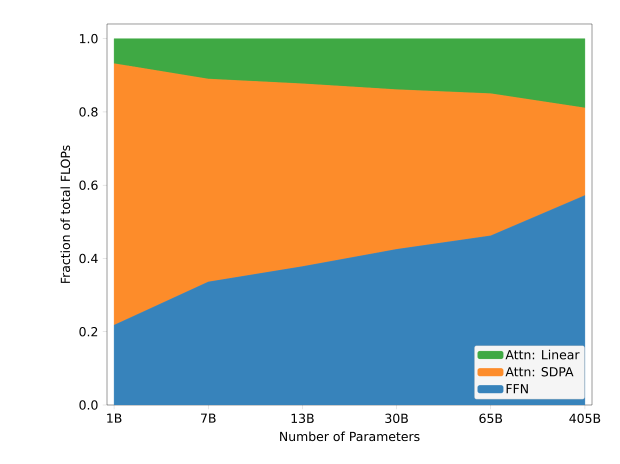 This screenshot has height=464, width=620. I want to click on legend-label: Attn: Linear, so click(543, 355).